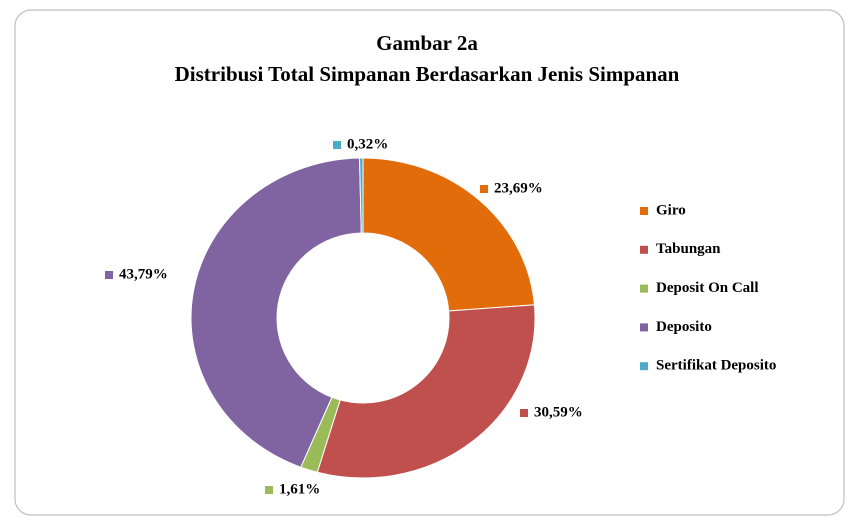 The width and height of the screenshot is (855, 531). What do you see at coordinates (518, 188) in the screenshot?
I see `data-label: 23,69%` at bounding box center [518, 188].